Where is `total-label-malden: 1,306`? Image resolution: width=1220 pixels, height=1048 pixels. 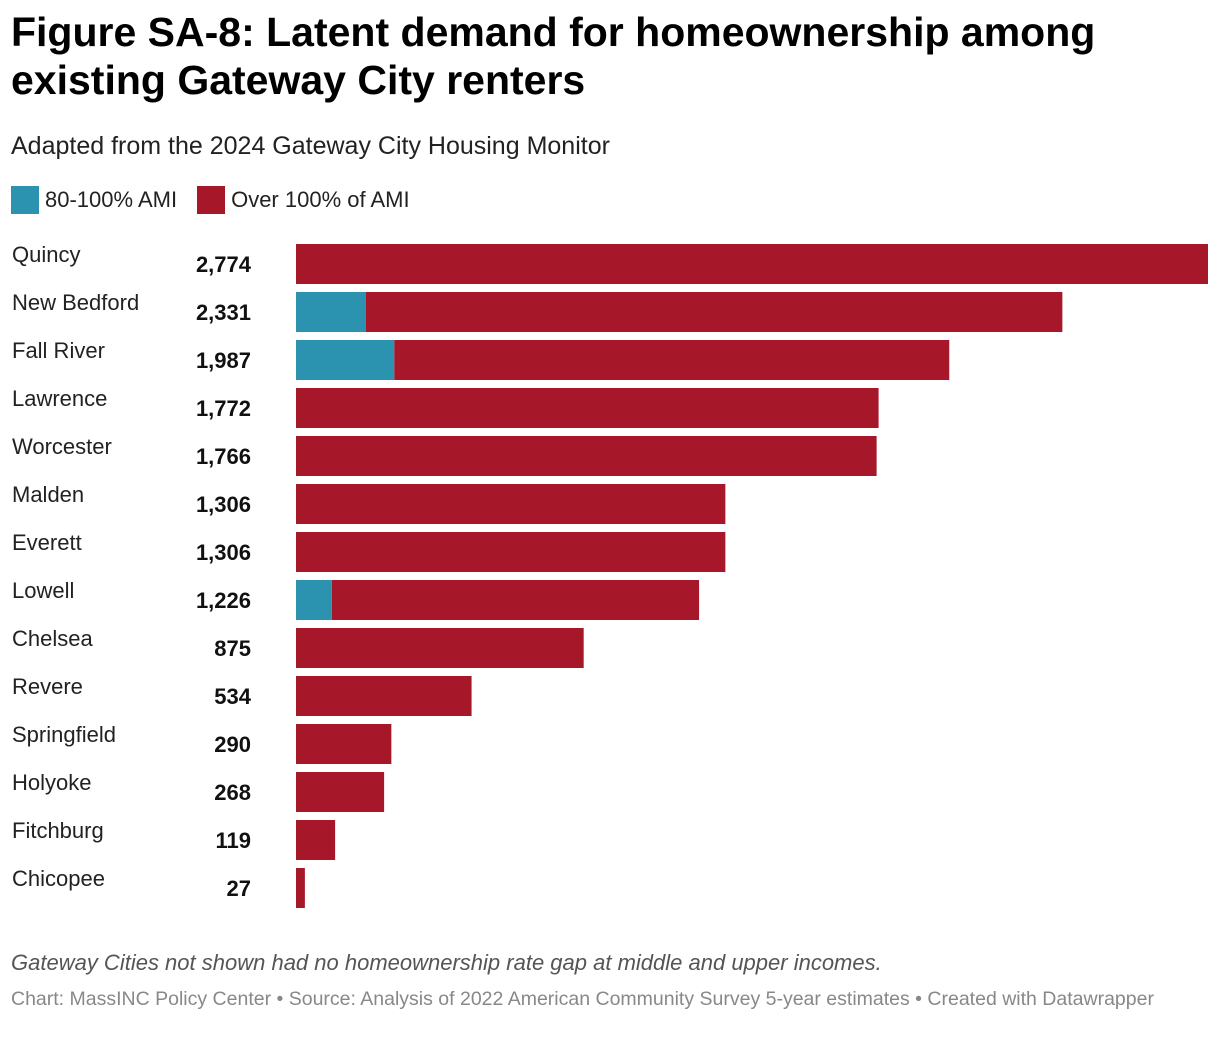
total-label-malden: 1,306 is located at coordinates (223, 504).